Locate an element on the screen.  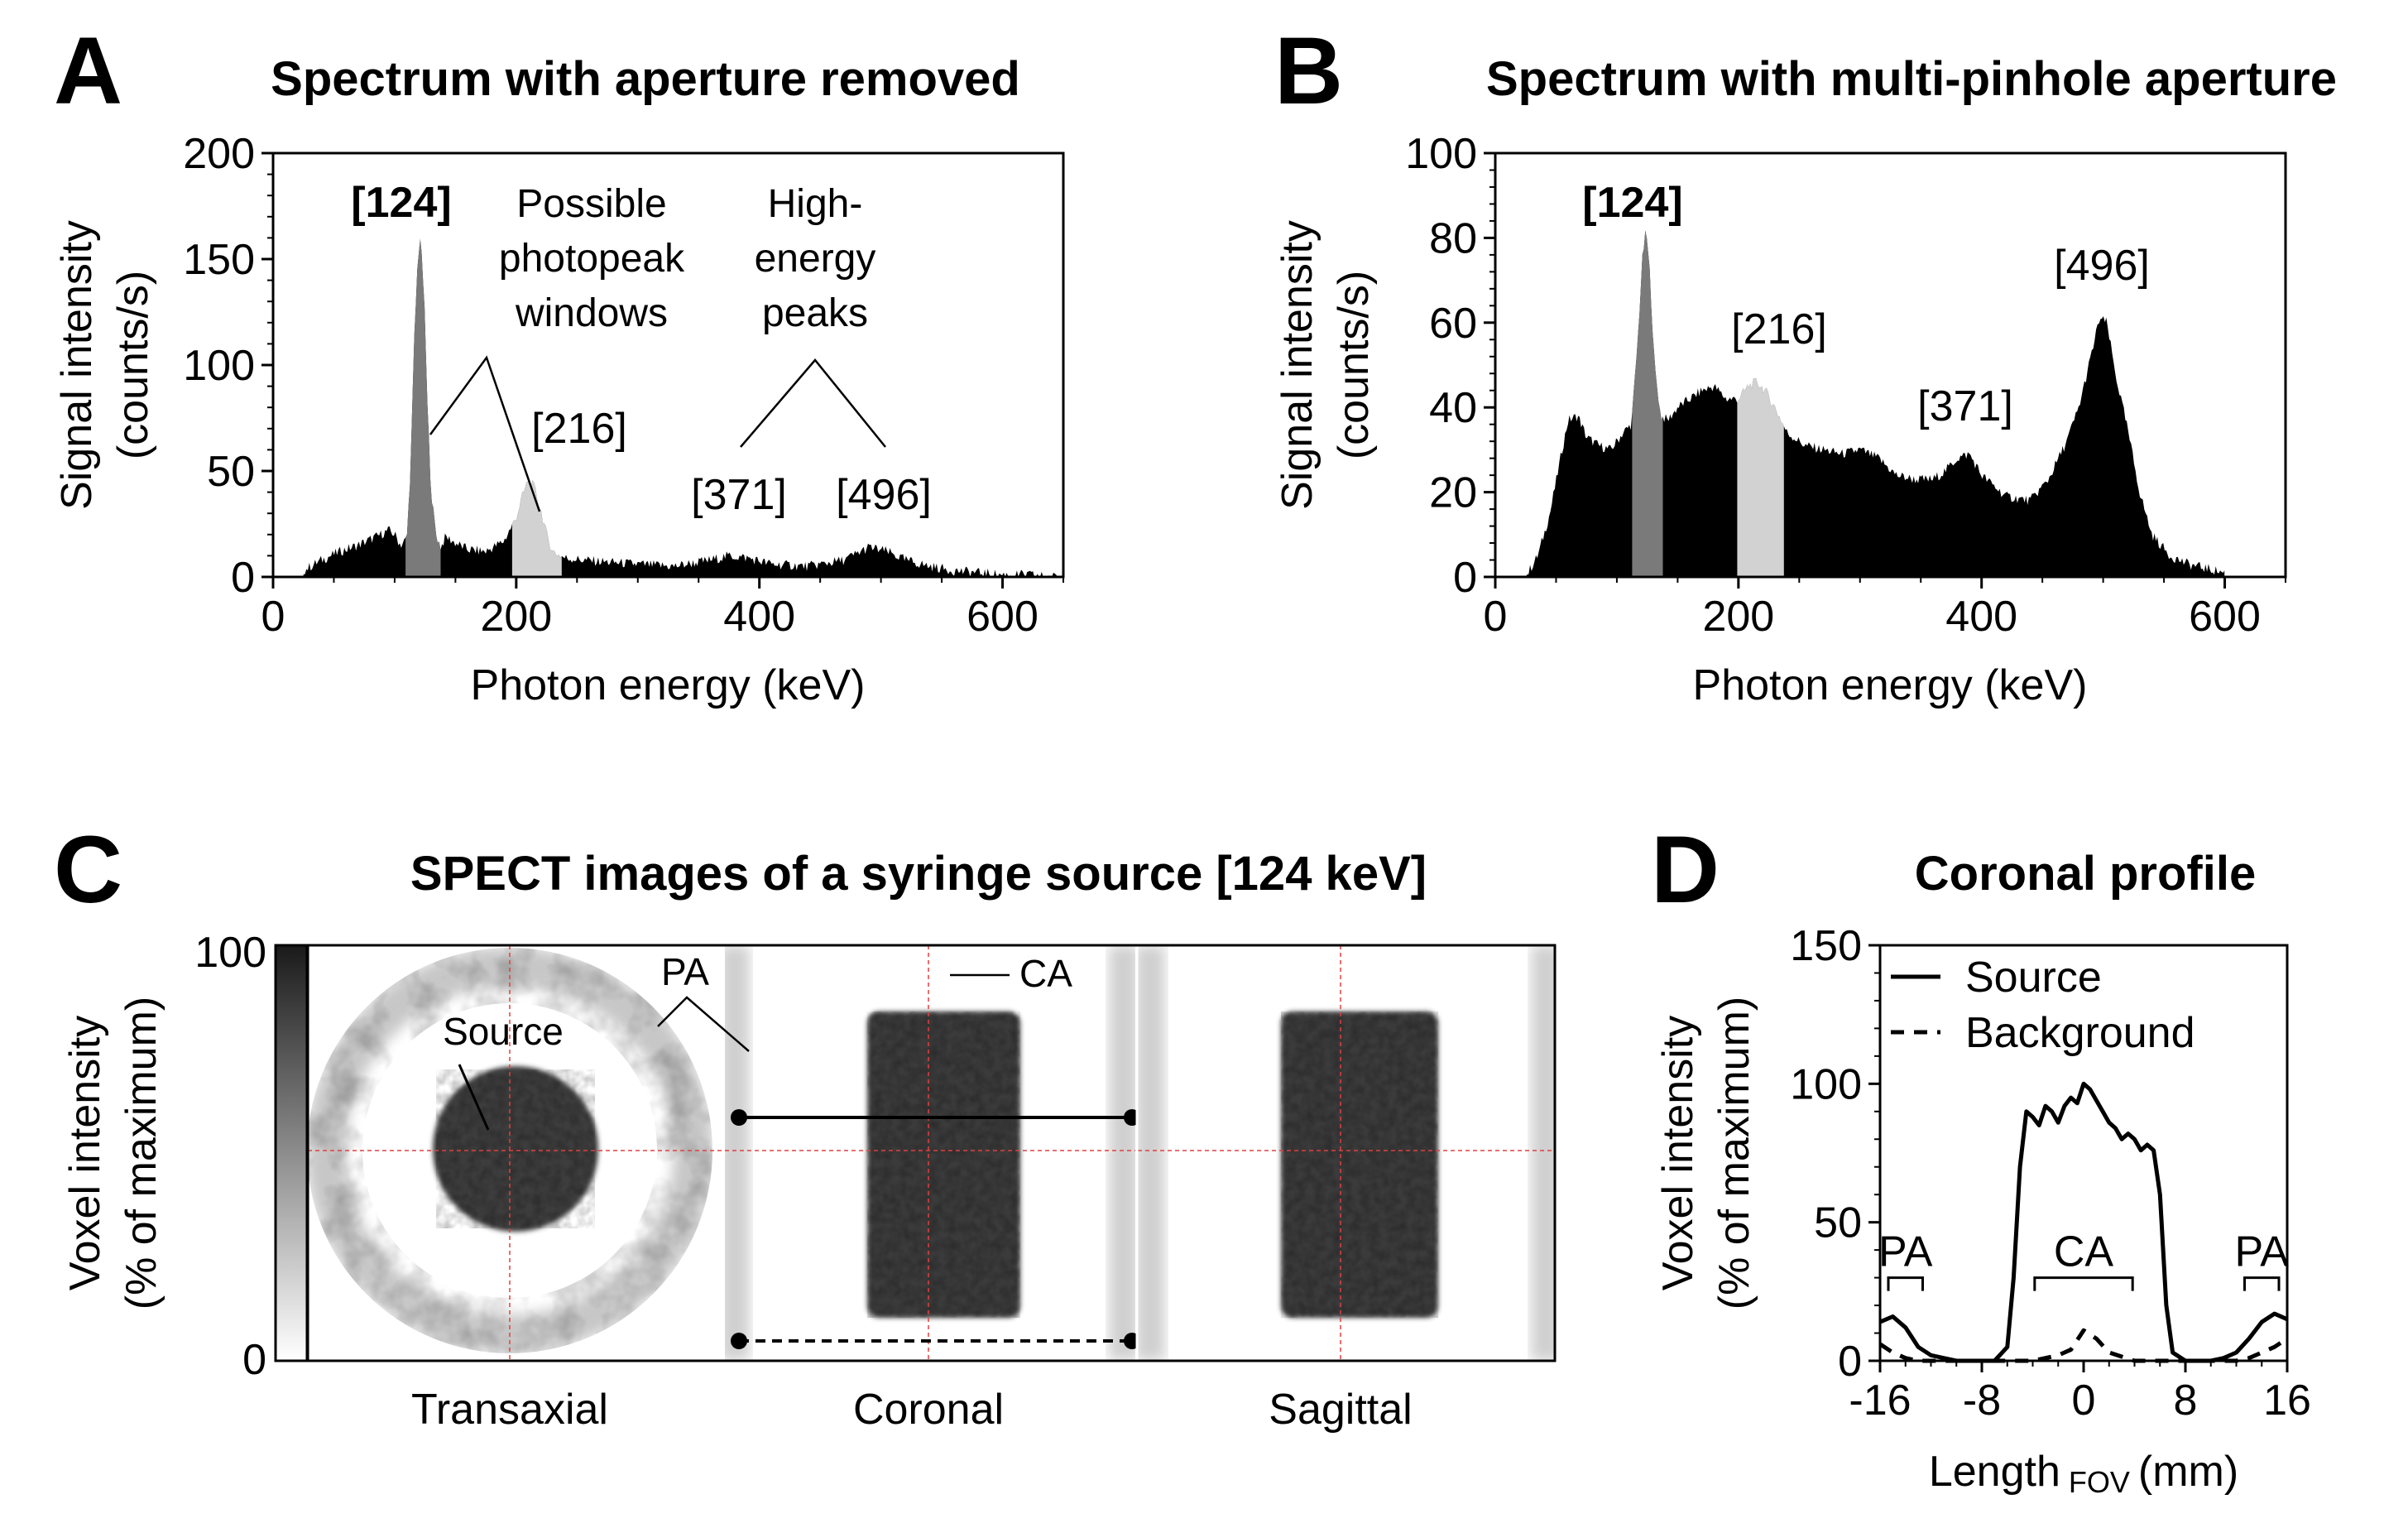
panel-b-spectrum-area is located at coordinates (1875, 403).